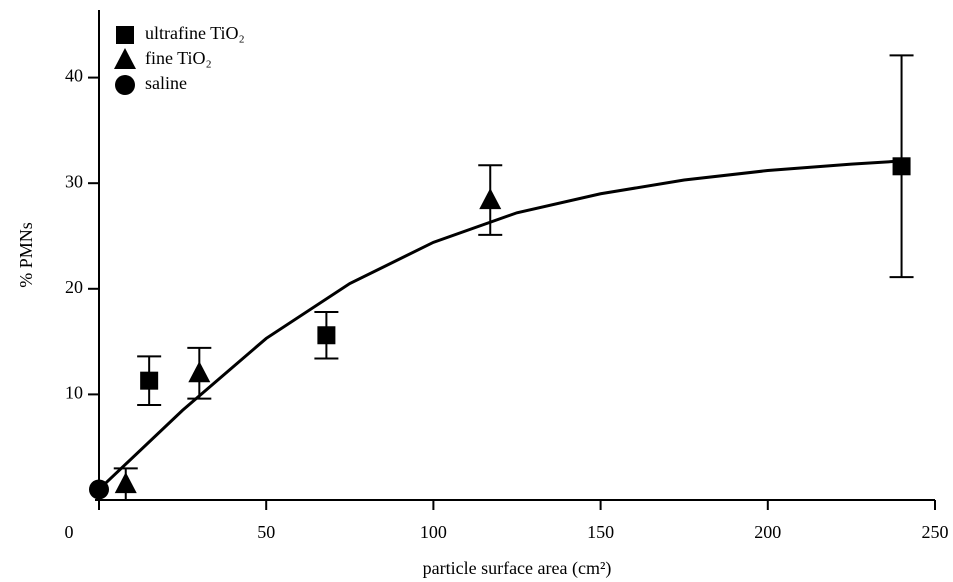  Describe the element at coordinates (26, 255) in the screenshot. I see `y-axis-label: % PMNs` at that location.